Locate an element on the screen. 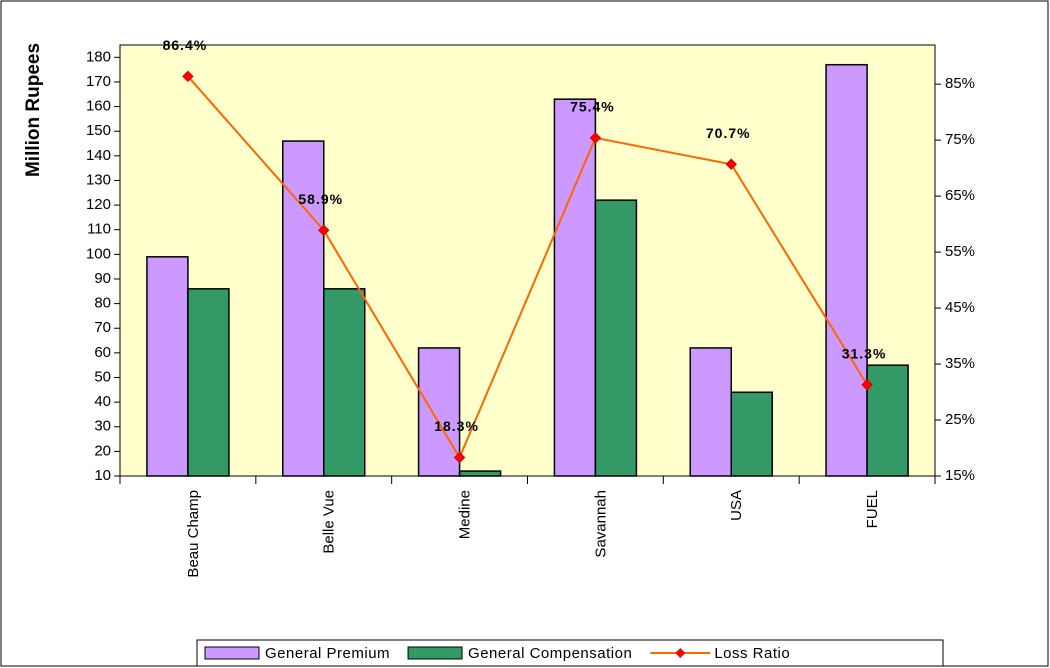  legend-box is located at coordinates (570, 653).